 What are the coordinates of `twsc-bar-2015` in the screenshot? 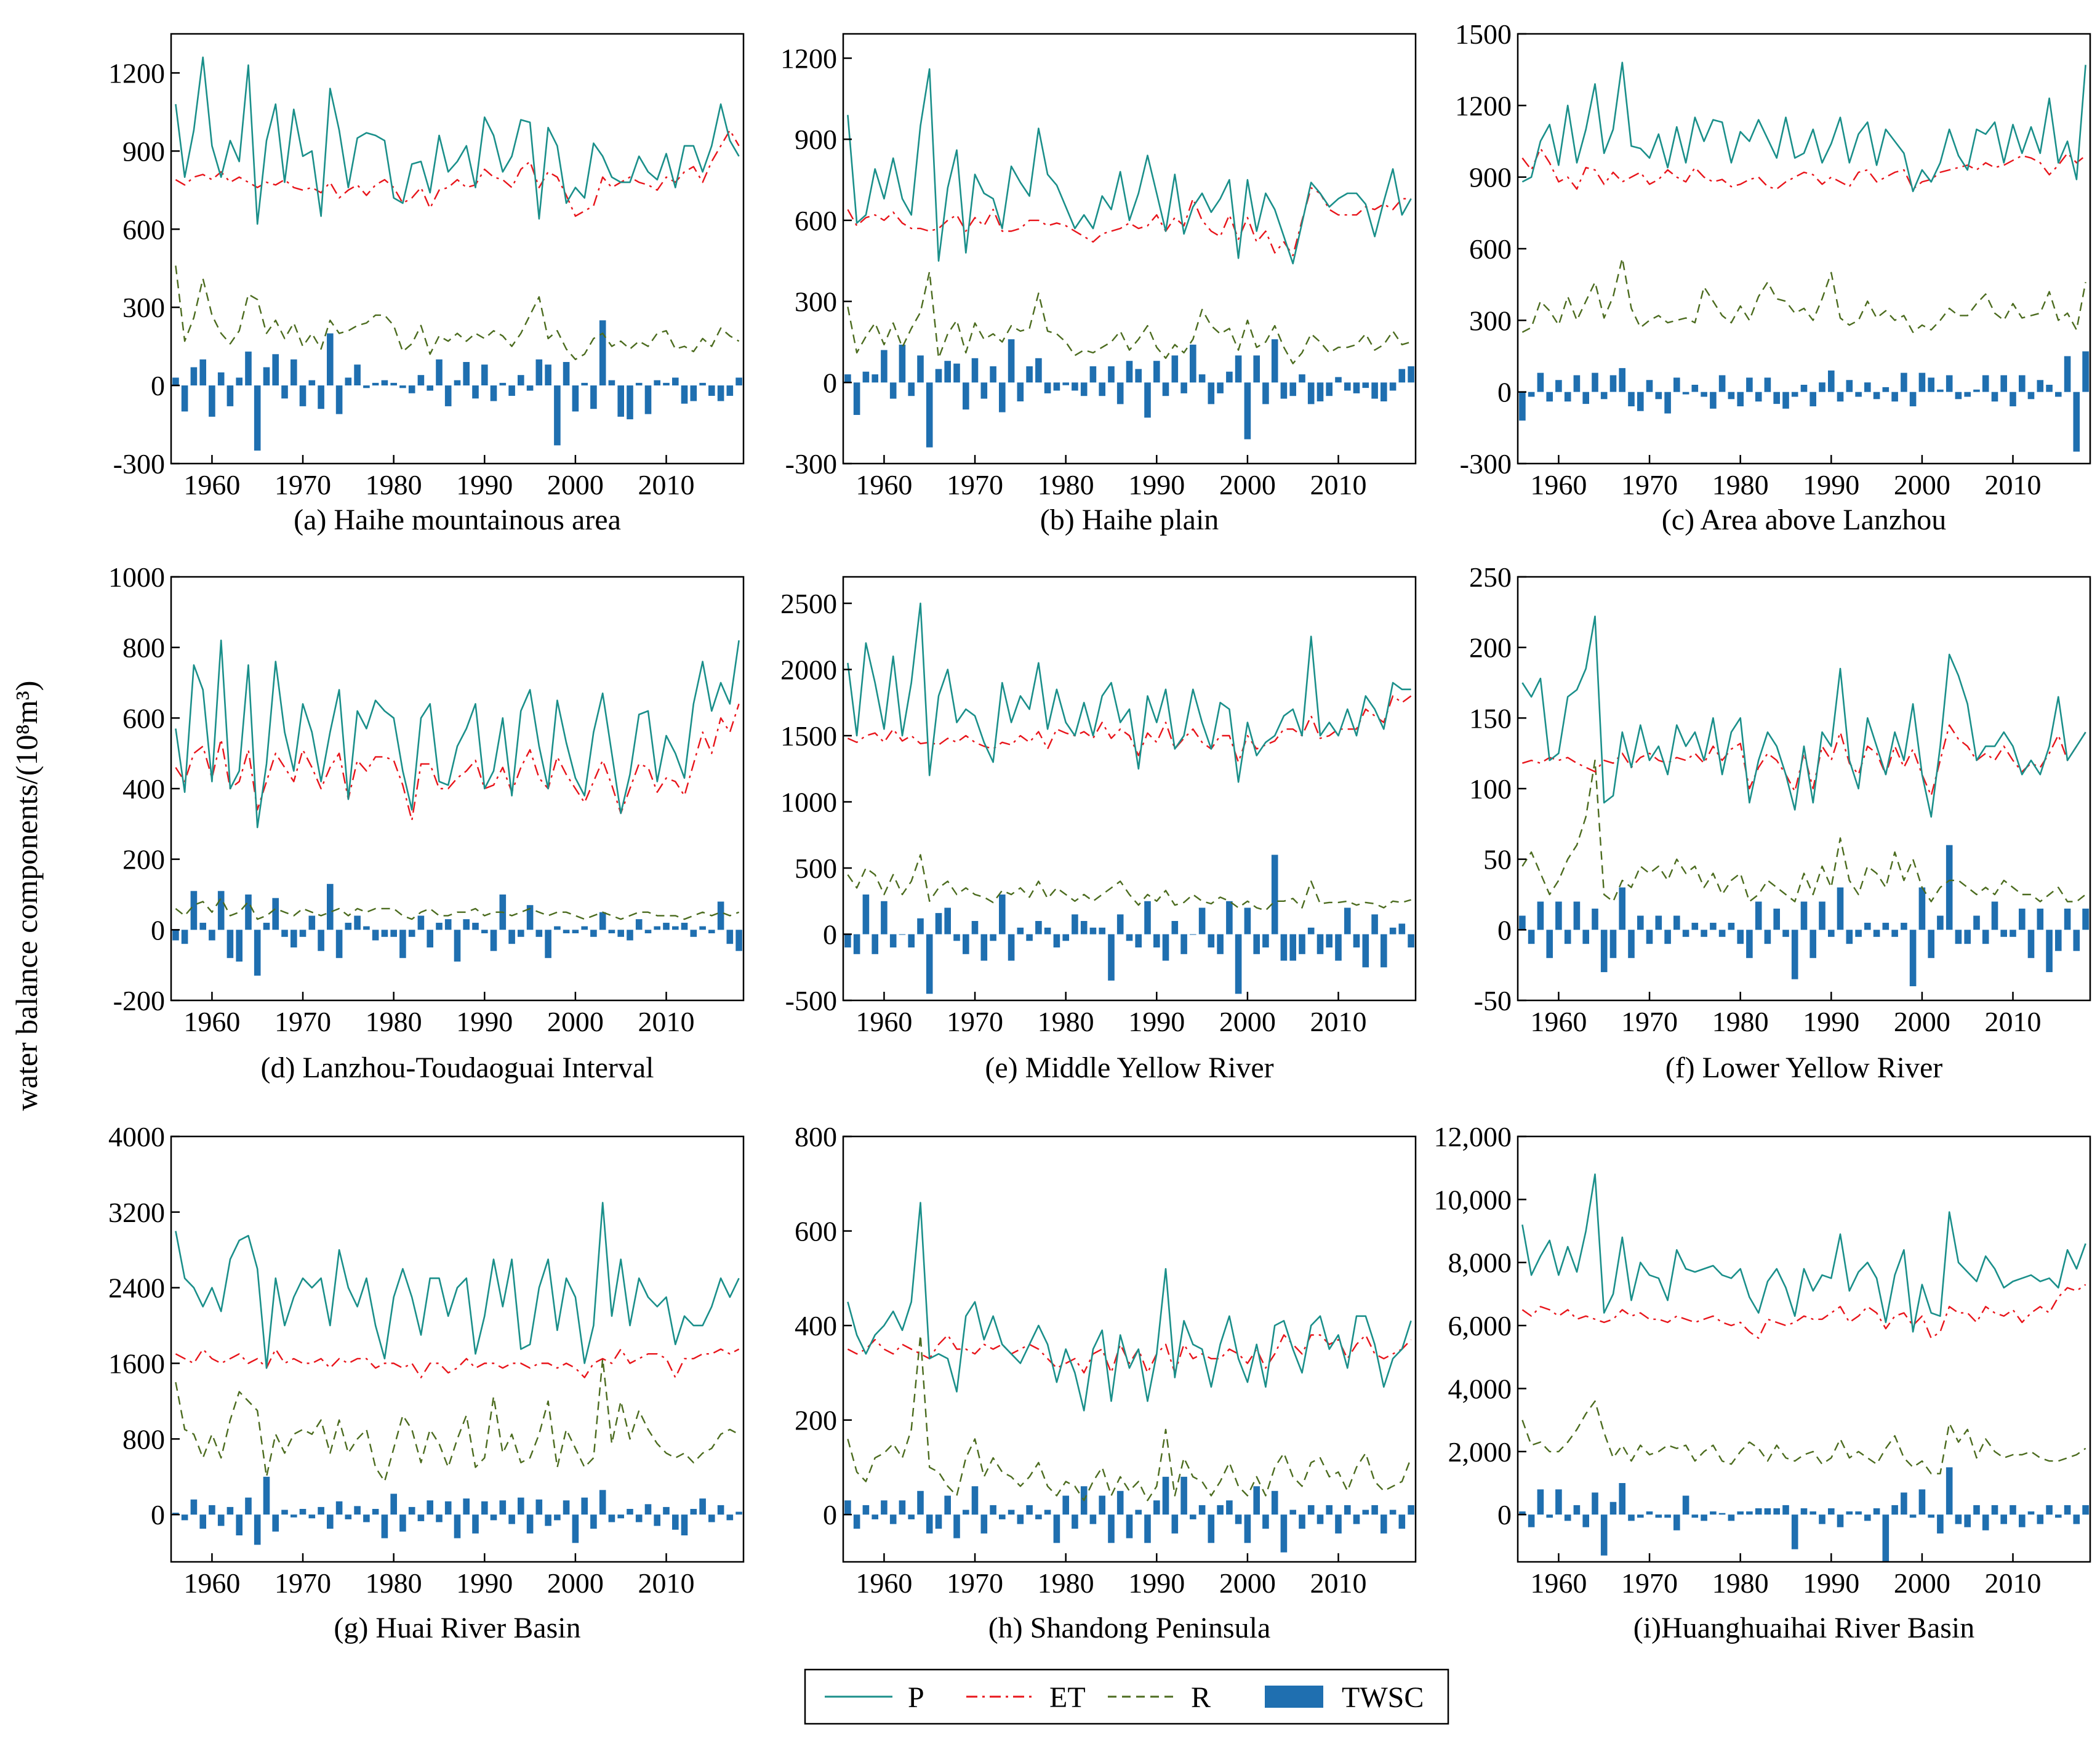 It's located at (712, 391).